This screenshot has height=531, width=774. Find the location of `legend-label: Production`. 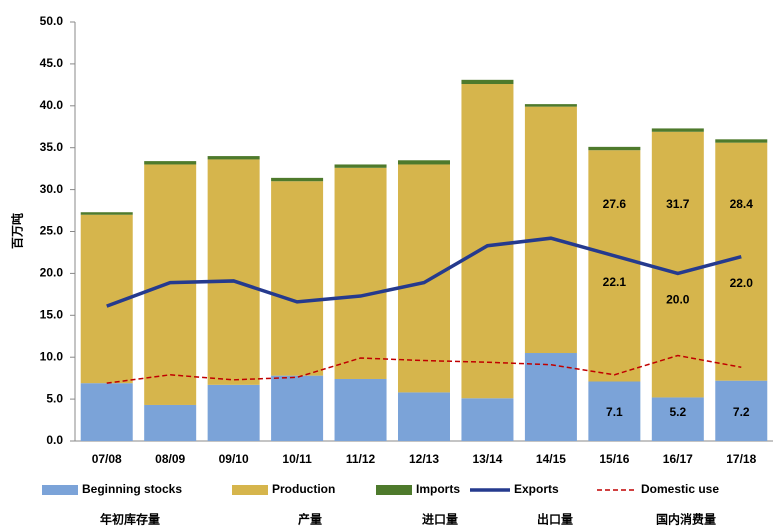

legend-label: Production is located at coordinates (303, 489).